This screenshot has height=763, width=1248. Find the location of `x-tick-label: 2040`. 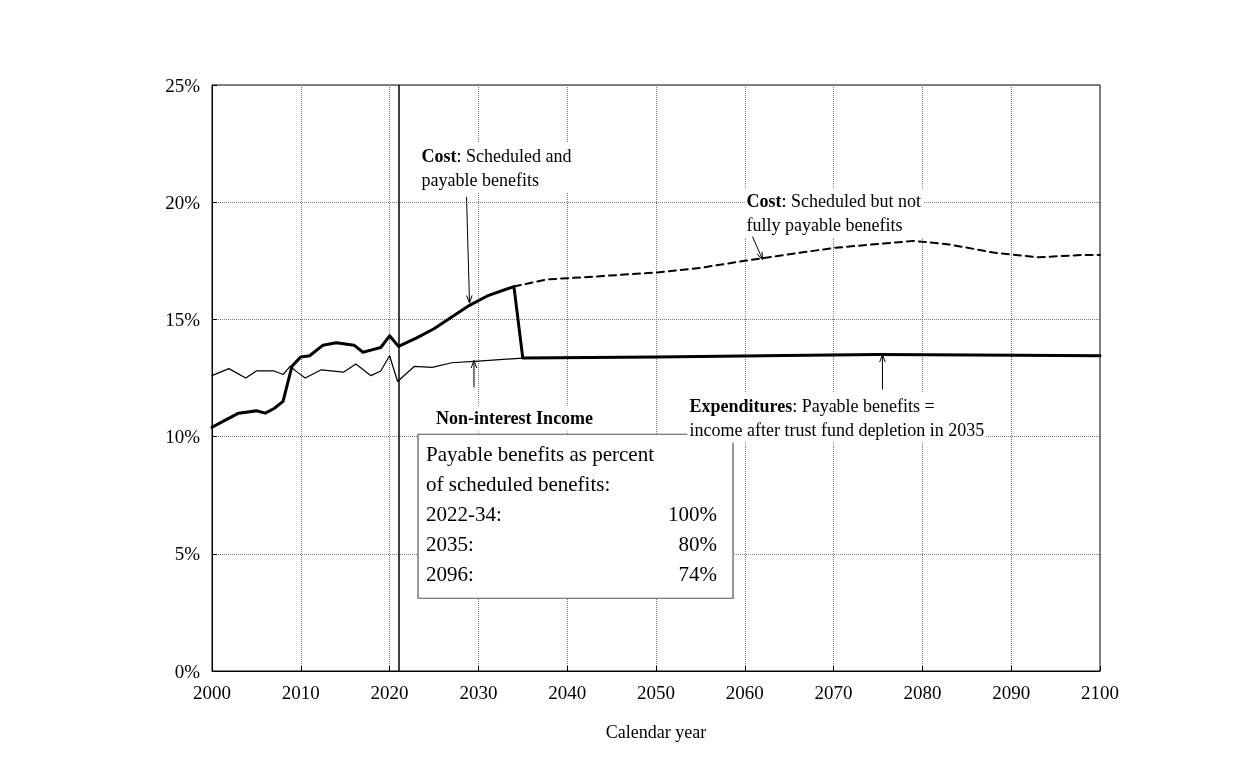

x-tick-label: 2040 is located at coordinates (567, 692).